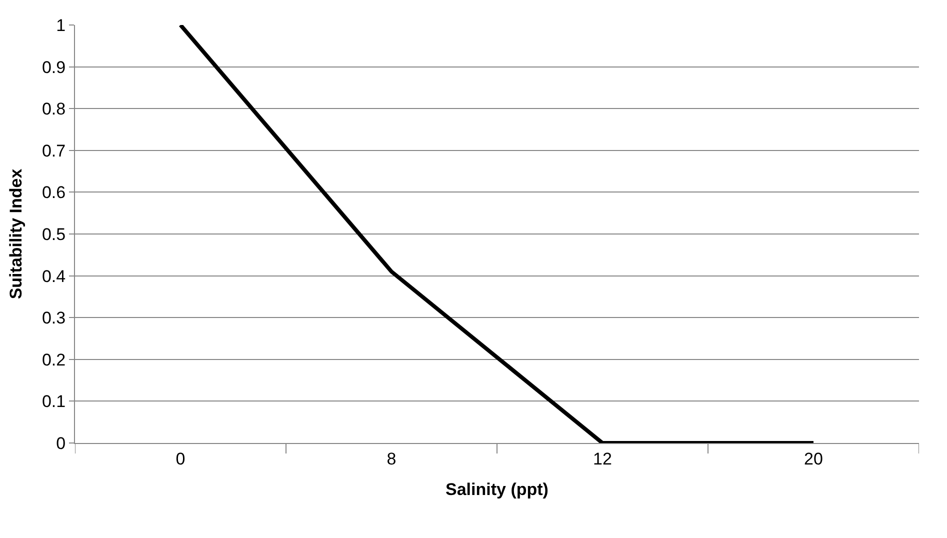 This screenshot has width=947, height=538. I want to click on x-tick-label: 0, so click(181, 458).